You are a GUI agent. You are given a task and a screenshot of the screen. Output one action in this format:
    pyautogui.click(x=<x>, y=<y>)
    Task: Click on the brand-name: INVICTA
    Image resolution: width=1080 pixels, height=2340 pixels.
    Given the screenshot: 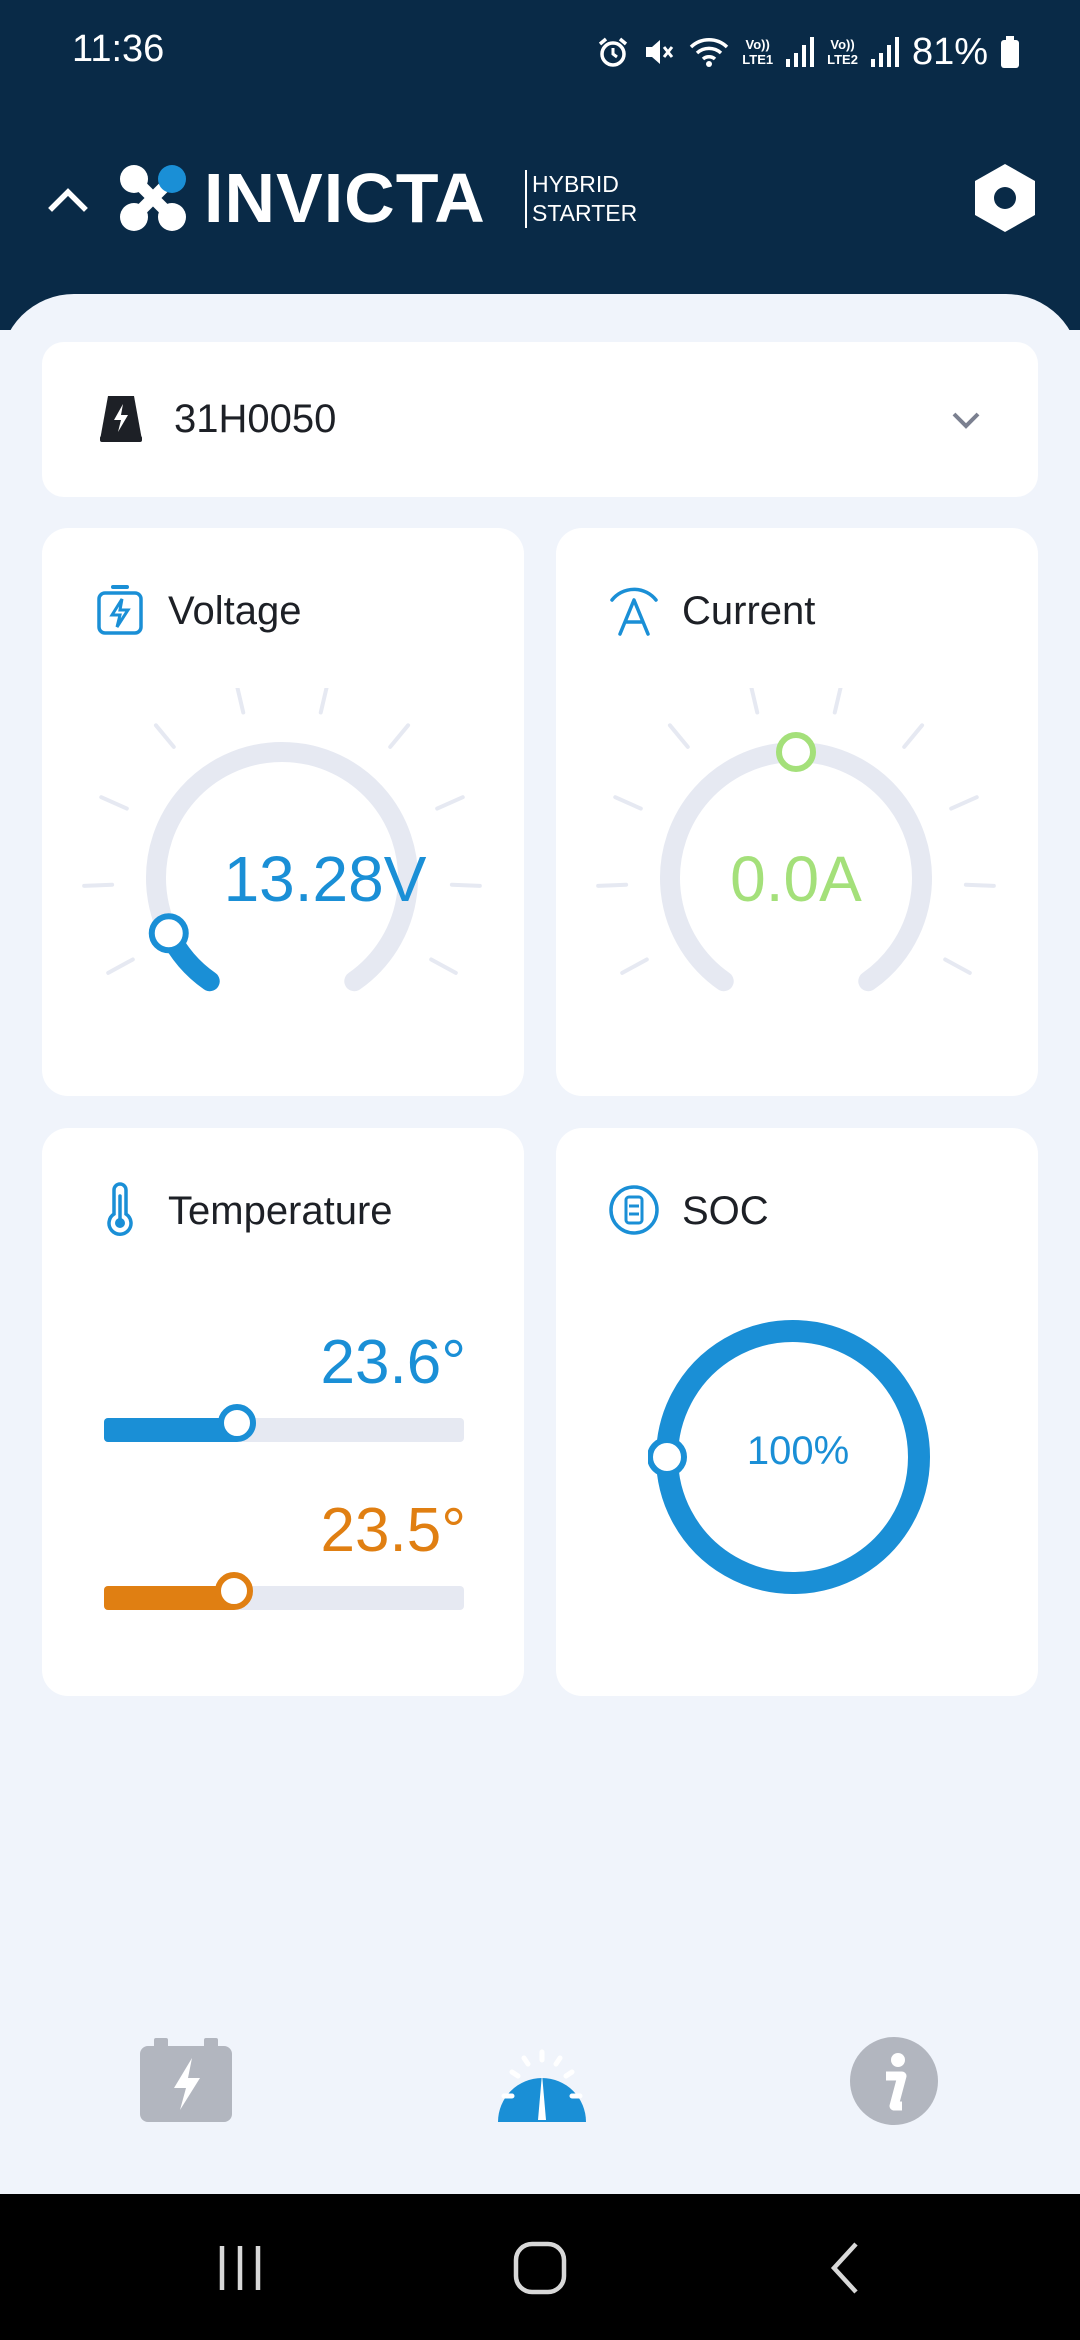 What is the action you would take?
    pyautogui.click(x=345, y=198)
    